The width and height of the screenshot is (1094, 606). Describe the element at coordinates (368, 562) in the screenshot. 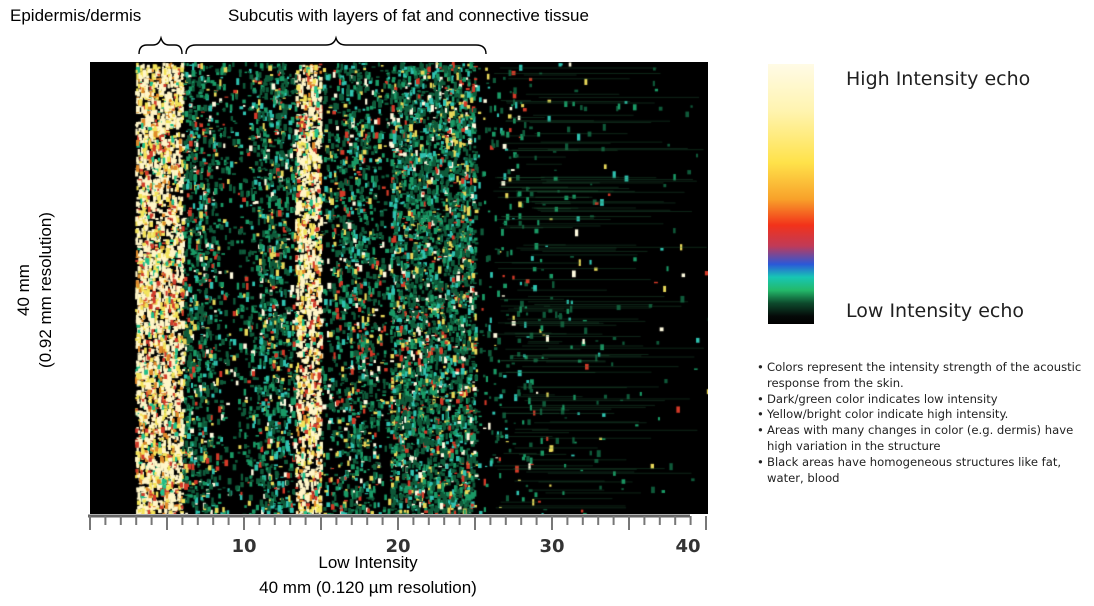

I see `x-axis-label: Low Intensity` at that location.